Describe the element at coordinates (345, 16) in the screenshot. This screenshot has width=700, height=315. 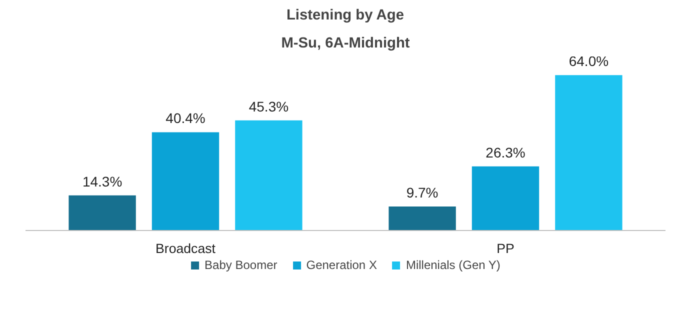
I see `chart-title: Listening by Age` at that location.